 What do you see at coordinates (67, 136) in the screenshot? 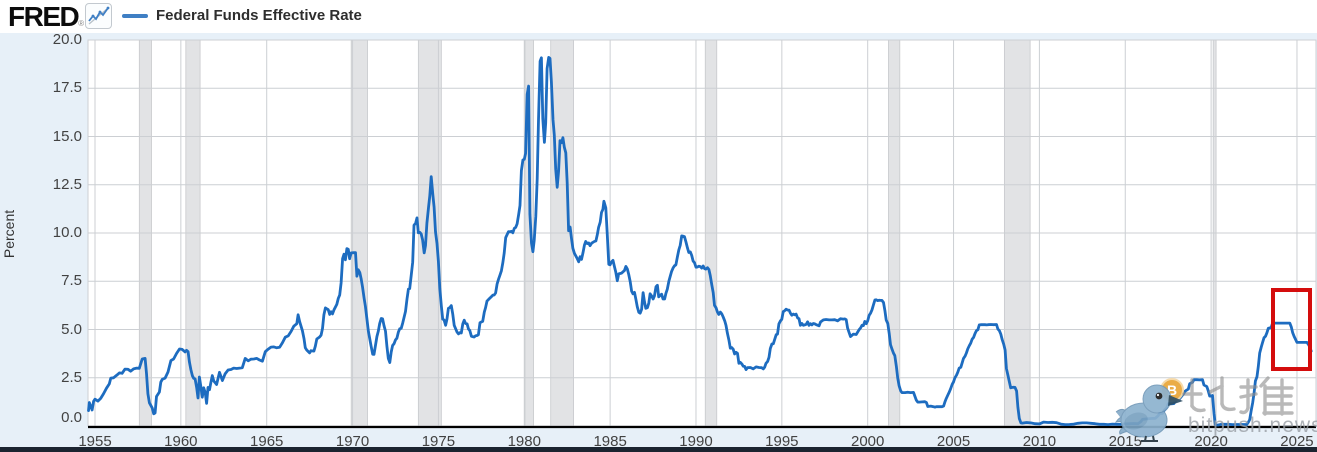
I see `y-tick-label: 15.0` at bounding box center [67, 136].